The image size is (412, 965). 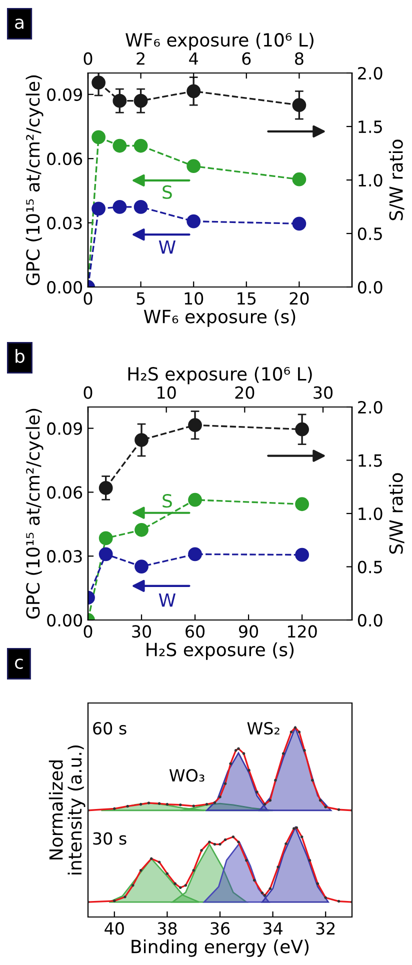 I want to click on x2-tick-label: 30, so click(x=323, y=392).